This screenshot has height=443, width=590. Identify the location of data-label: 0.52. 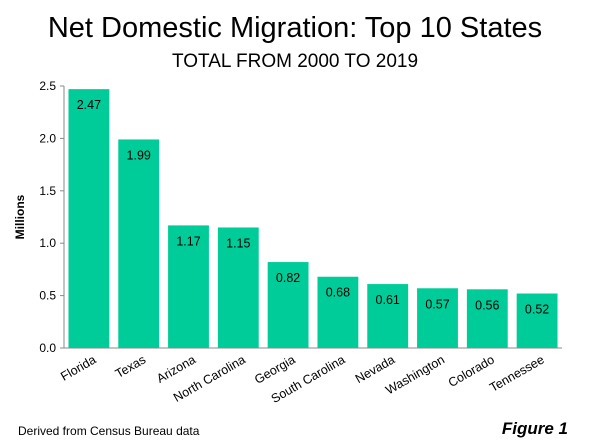
(537, 310).